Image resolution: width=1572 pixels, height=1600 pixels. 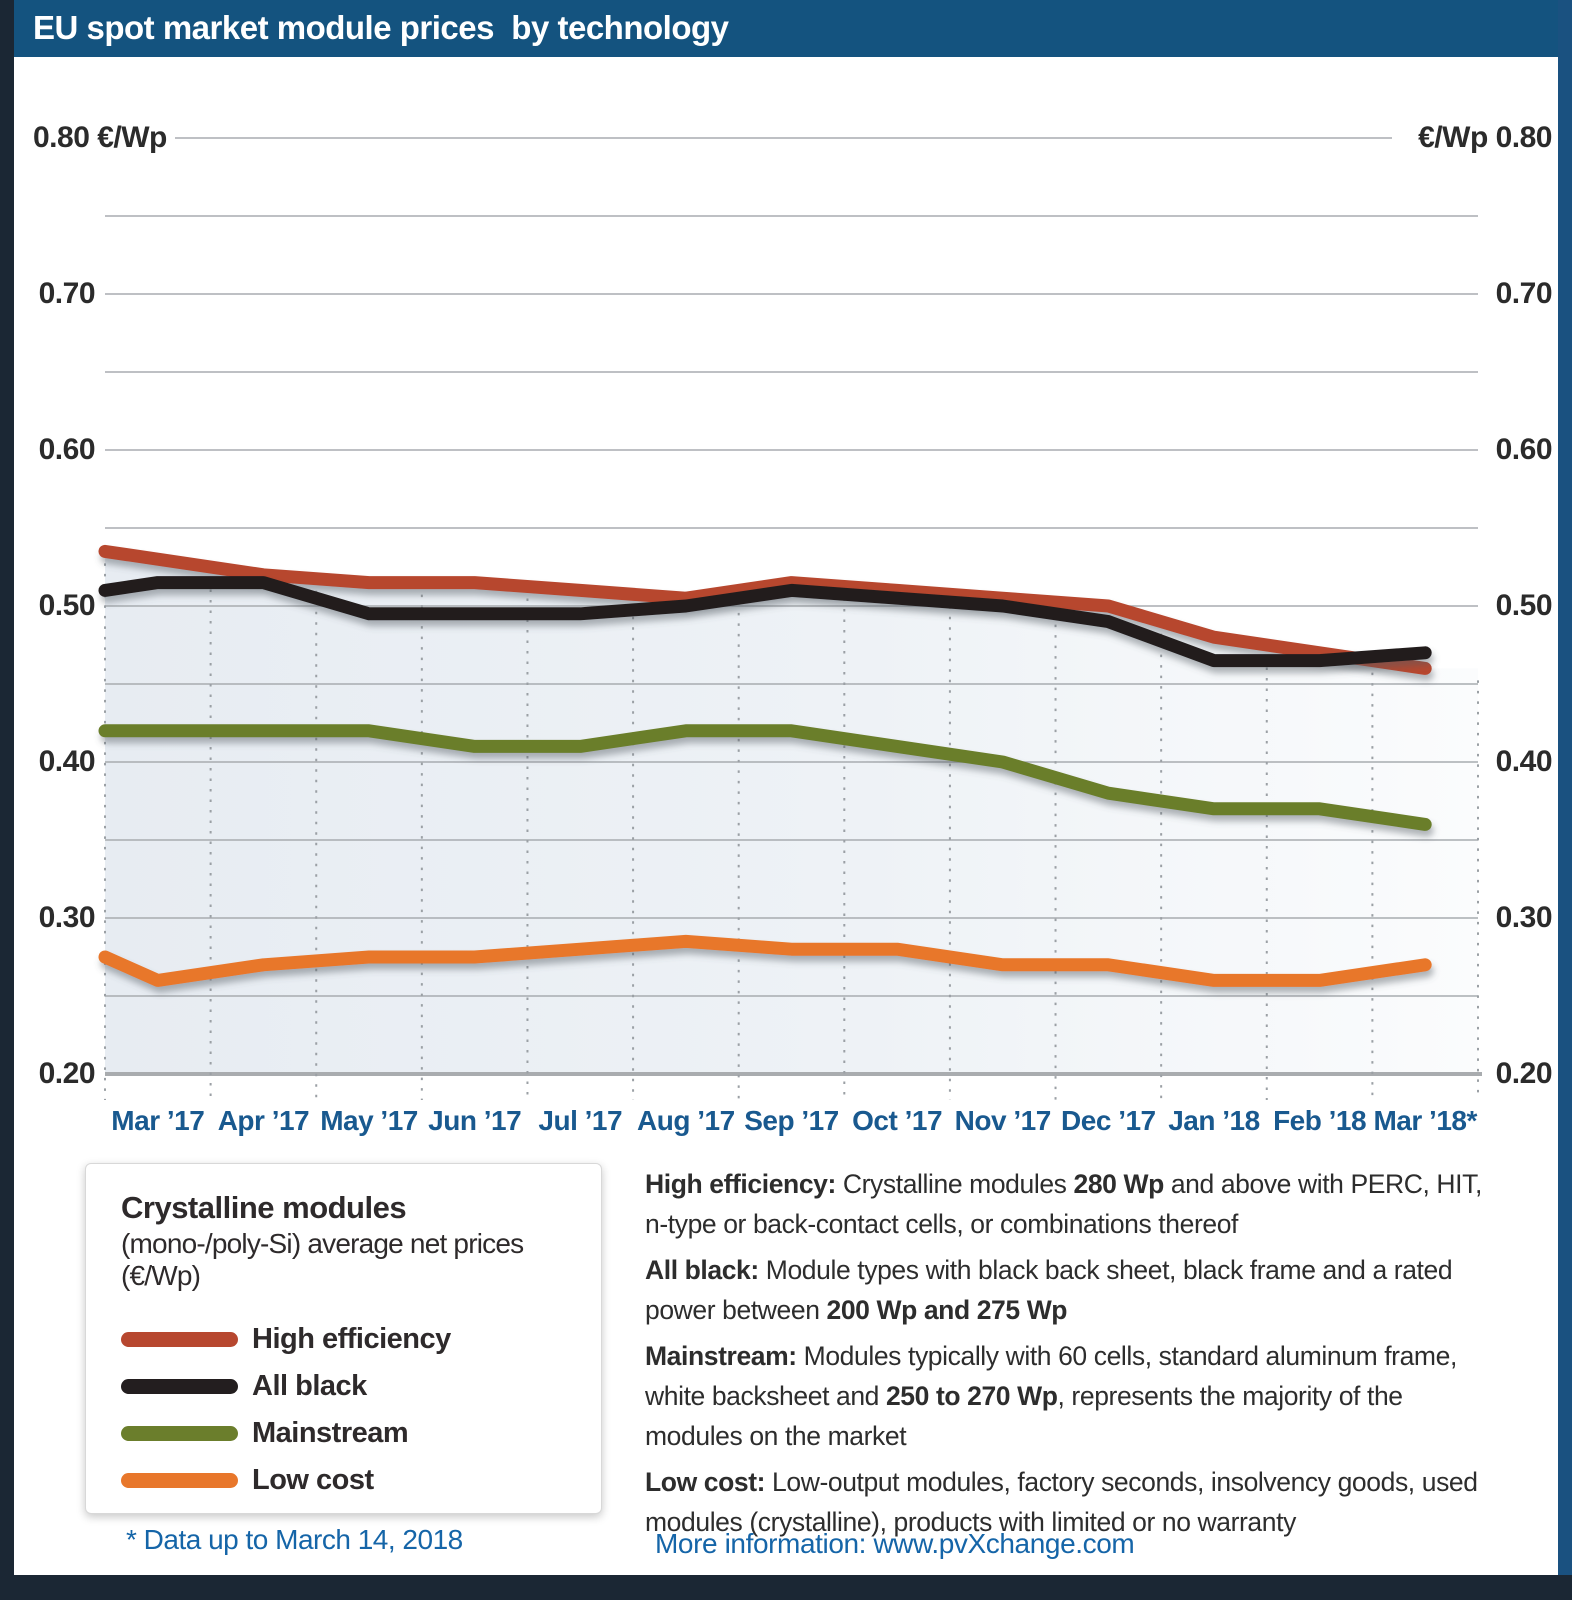 I want to click on x-tick-month-6: Sep ’17, so click(x=791, y=1120).